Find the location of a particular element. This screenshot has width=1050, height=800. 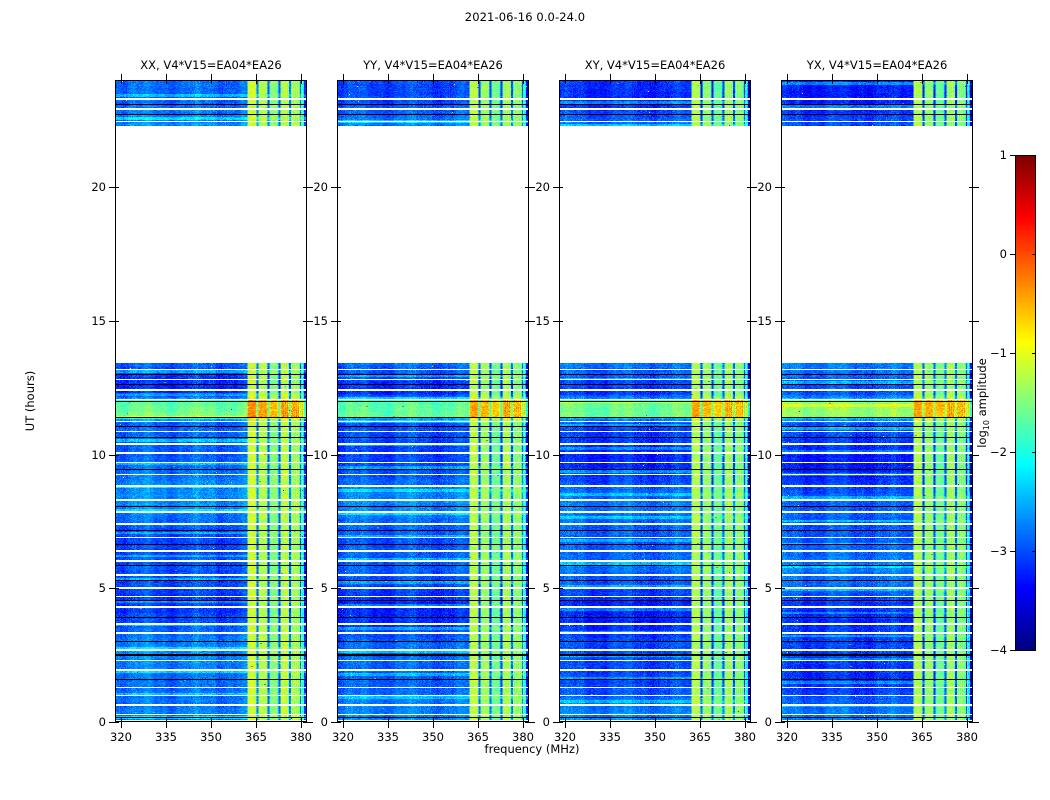

panel-title: XX, V4*V15=EA04*EA26 is located at coordinates (211, 65).